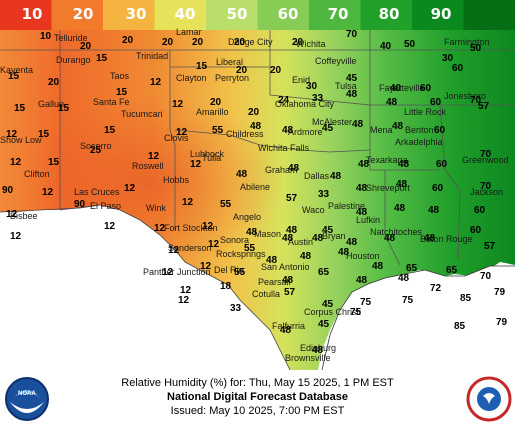  What do you see at coordinates (352, 78) in the screenshot?
I see `humidity-value: 45` at bounding box center [352, 78].